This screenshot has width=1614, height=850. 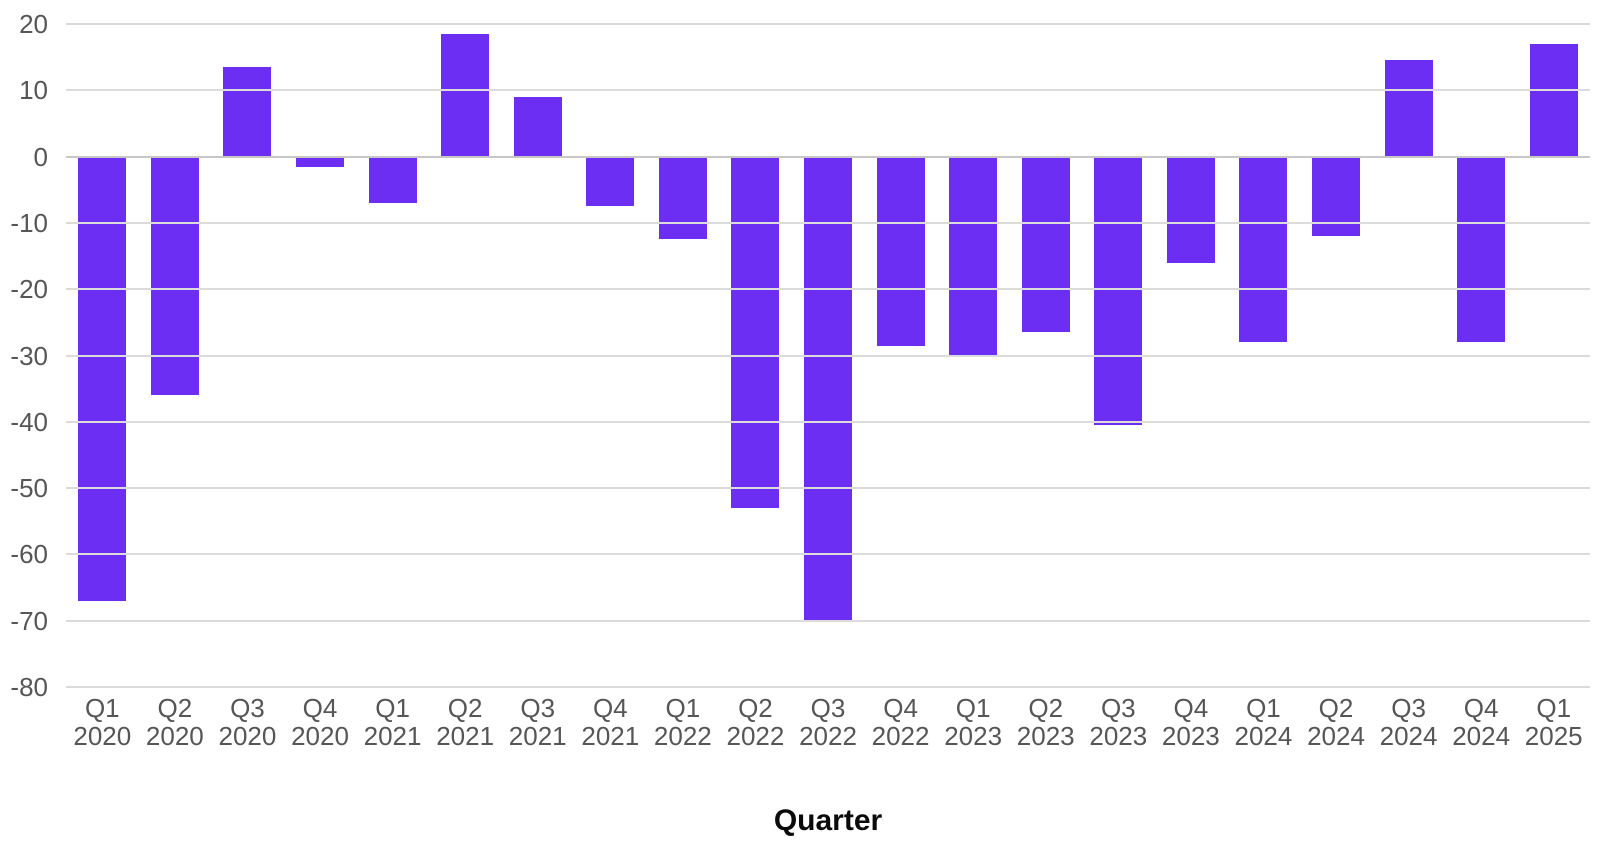 What do you see at coordinates (29, 488) in the screenshot?
I see `y-axis-tick-label: -50` at bounding box center [29, 488].